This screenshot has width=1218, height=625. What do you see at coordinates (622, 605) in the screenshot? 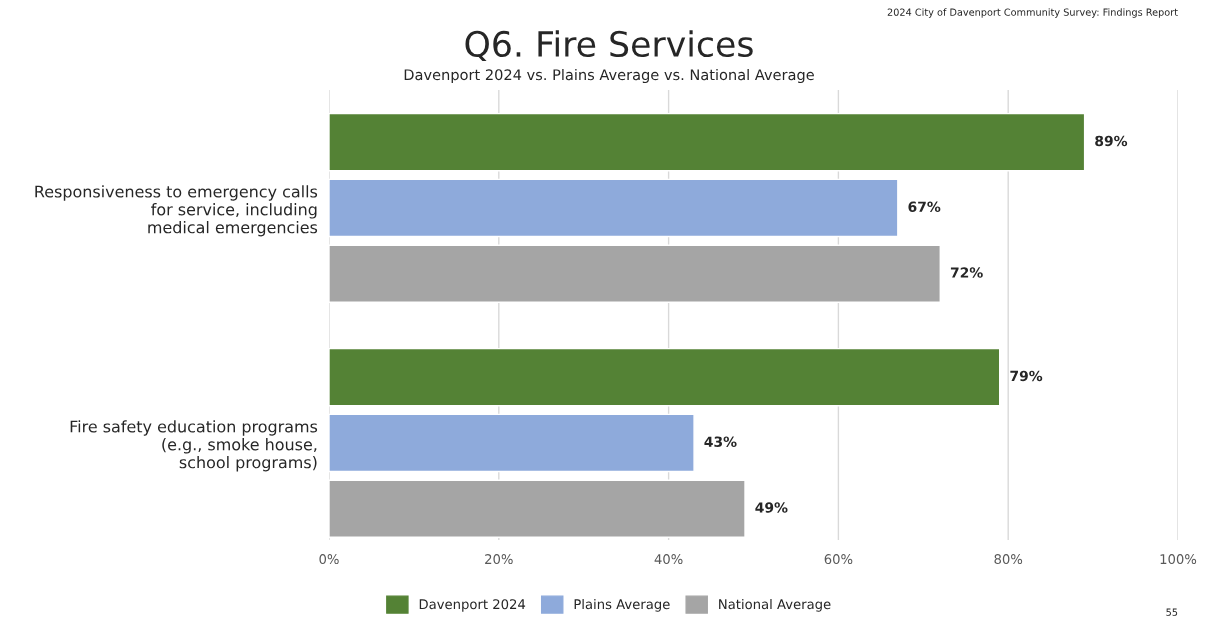
I see `legend-label: Plains Average` at bounding box center [622, 605].